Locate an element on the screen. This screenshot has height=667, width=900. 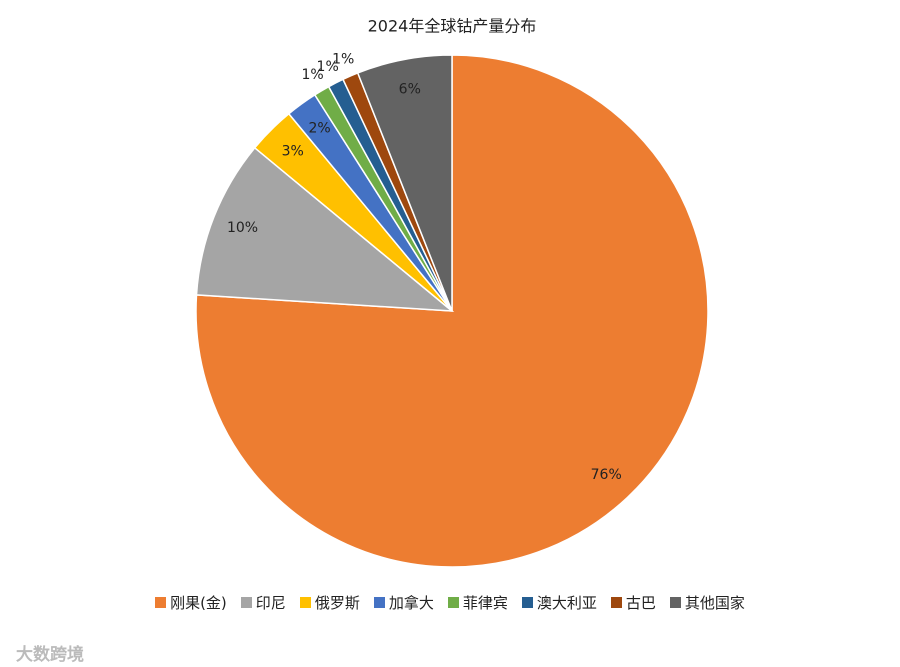
data-label: 3% is located at coordinates (293, 152).